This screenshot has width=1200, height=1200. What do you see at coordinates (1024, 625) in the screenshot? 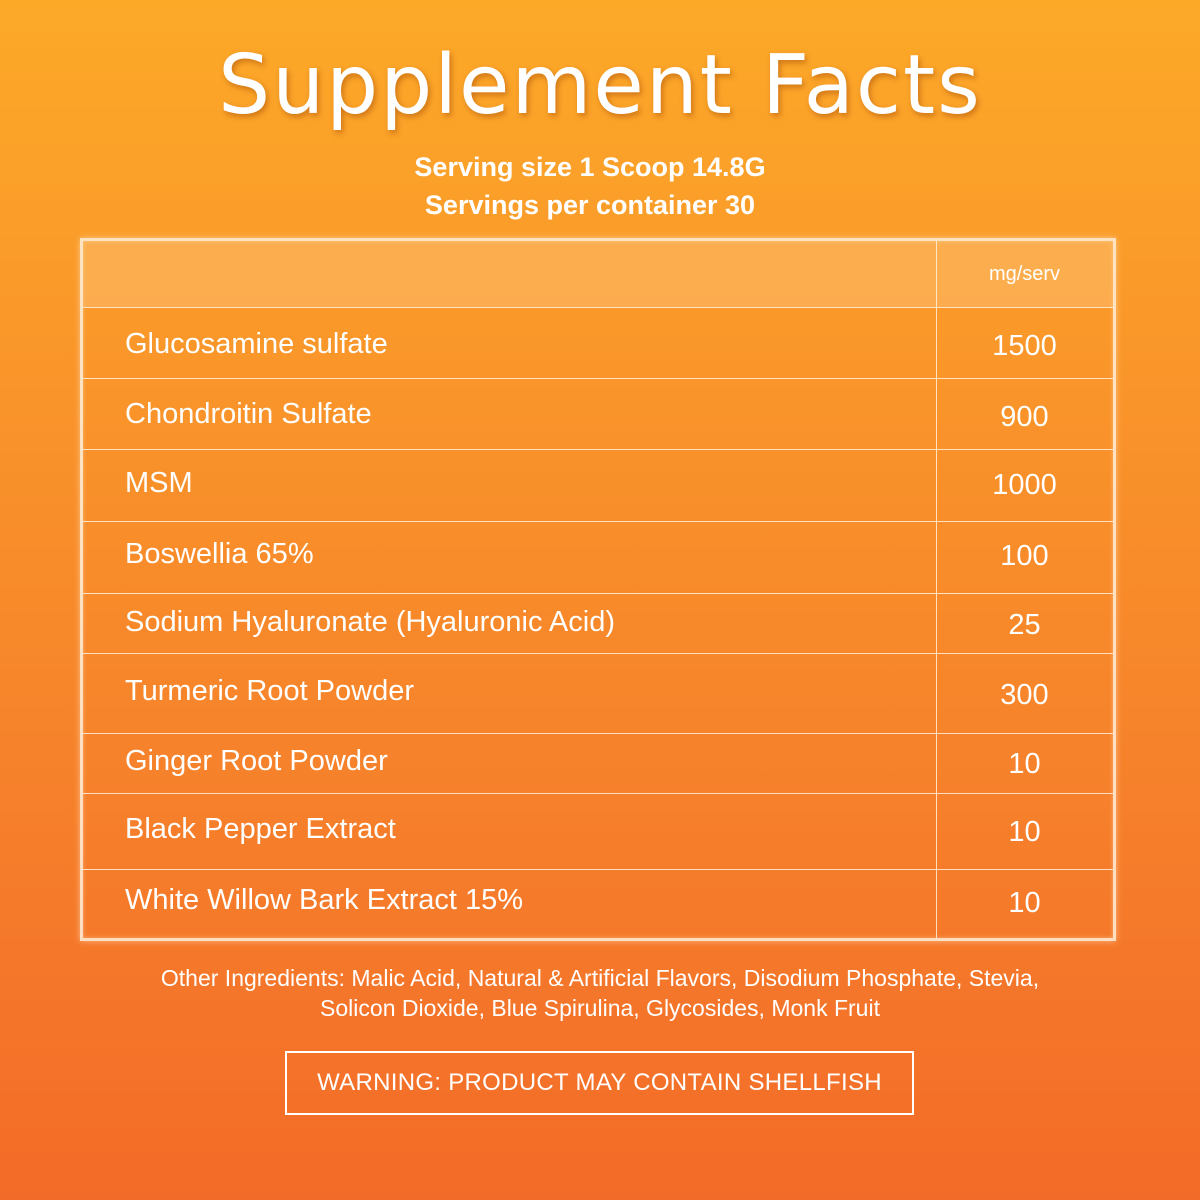
I see `ingredient-amount: 25` at bounding box center [1024, 625].